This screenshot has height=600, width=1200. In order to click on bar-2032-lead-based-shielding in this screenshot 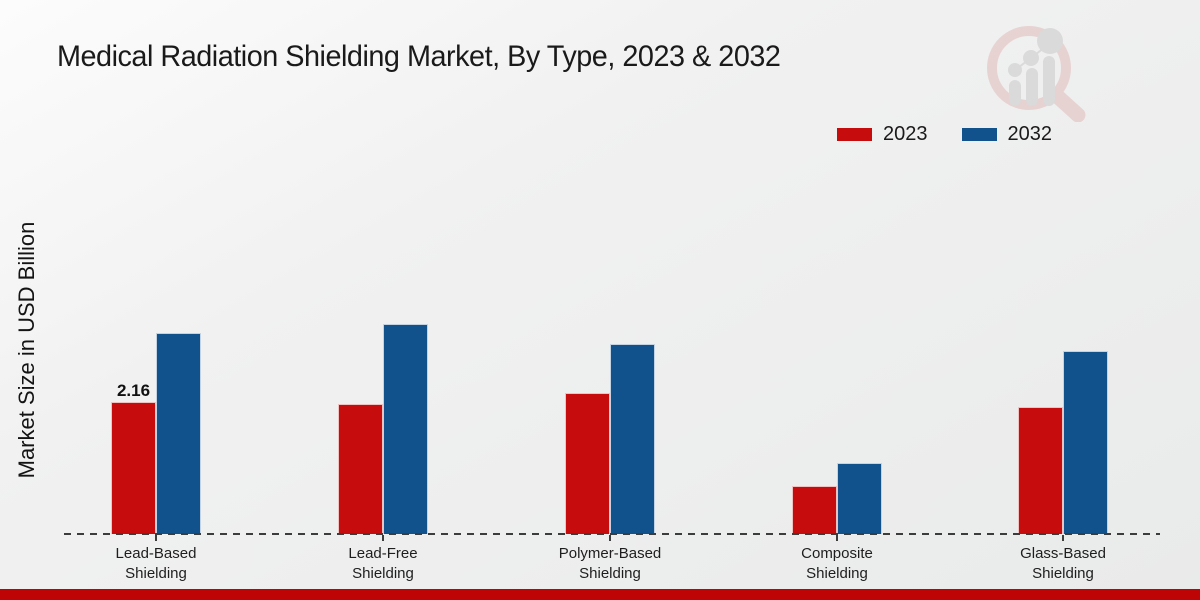, I will do `click(178, 433)`.